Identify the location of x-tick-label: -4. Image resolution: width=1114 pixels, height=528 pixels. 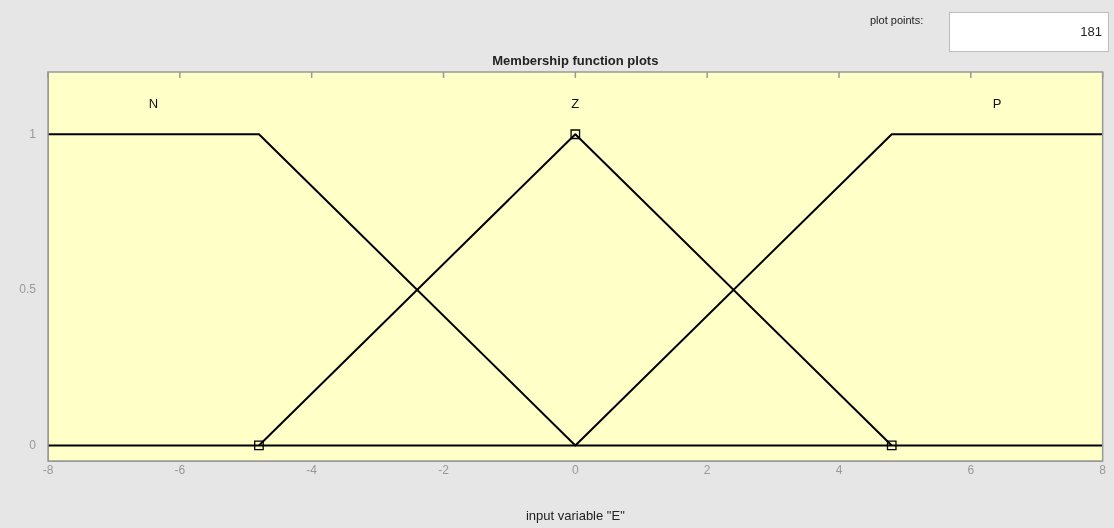
(312, 469).